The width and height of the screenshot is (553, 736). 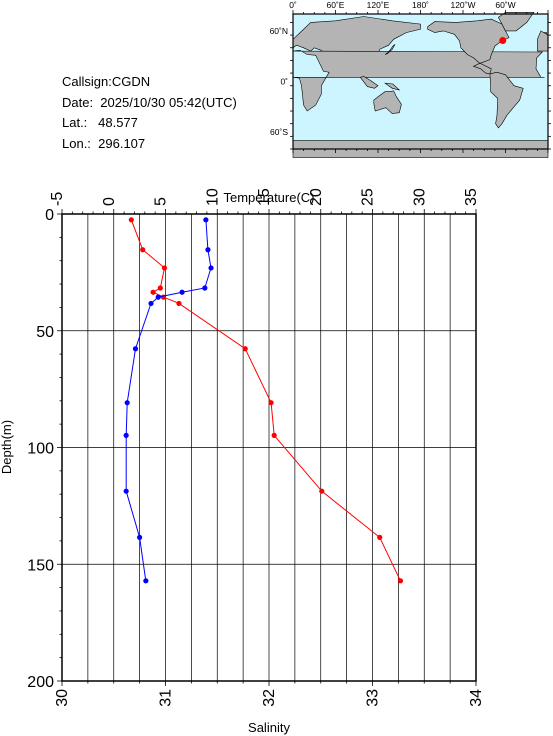 What do you see at coordinates (45, 332) in the screenshot?
I see `depth-tick-label: 50` at bounding box center [45, 332].